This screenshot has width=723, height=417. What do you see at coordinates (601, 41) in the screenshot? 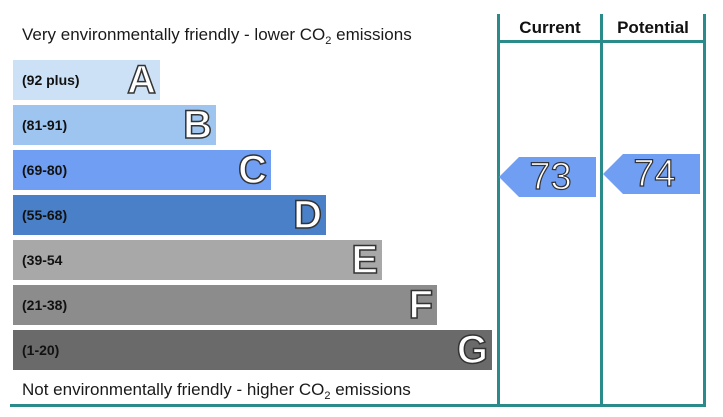
I see `grid-header-divider` at bounding box center [601, 41].